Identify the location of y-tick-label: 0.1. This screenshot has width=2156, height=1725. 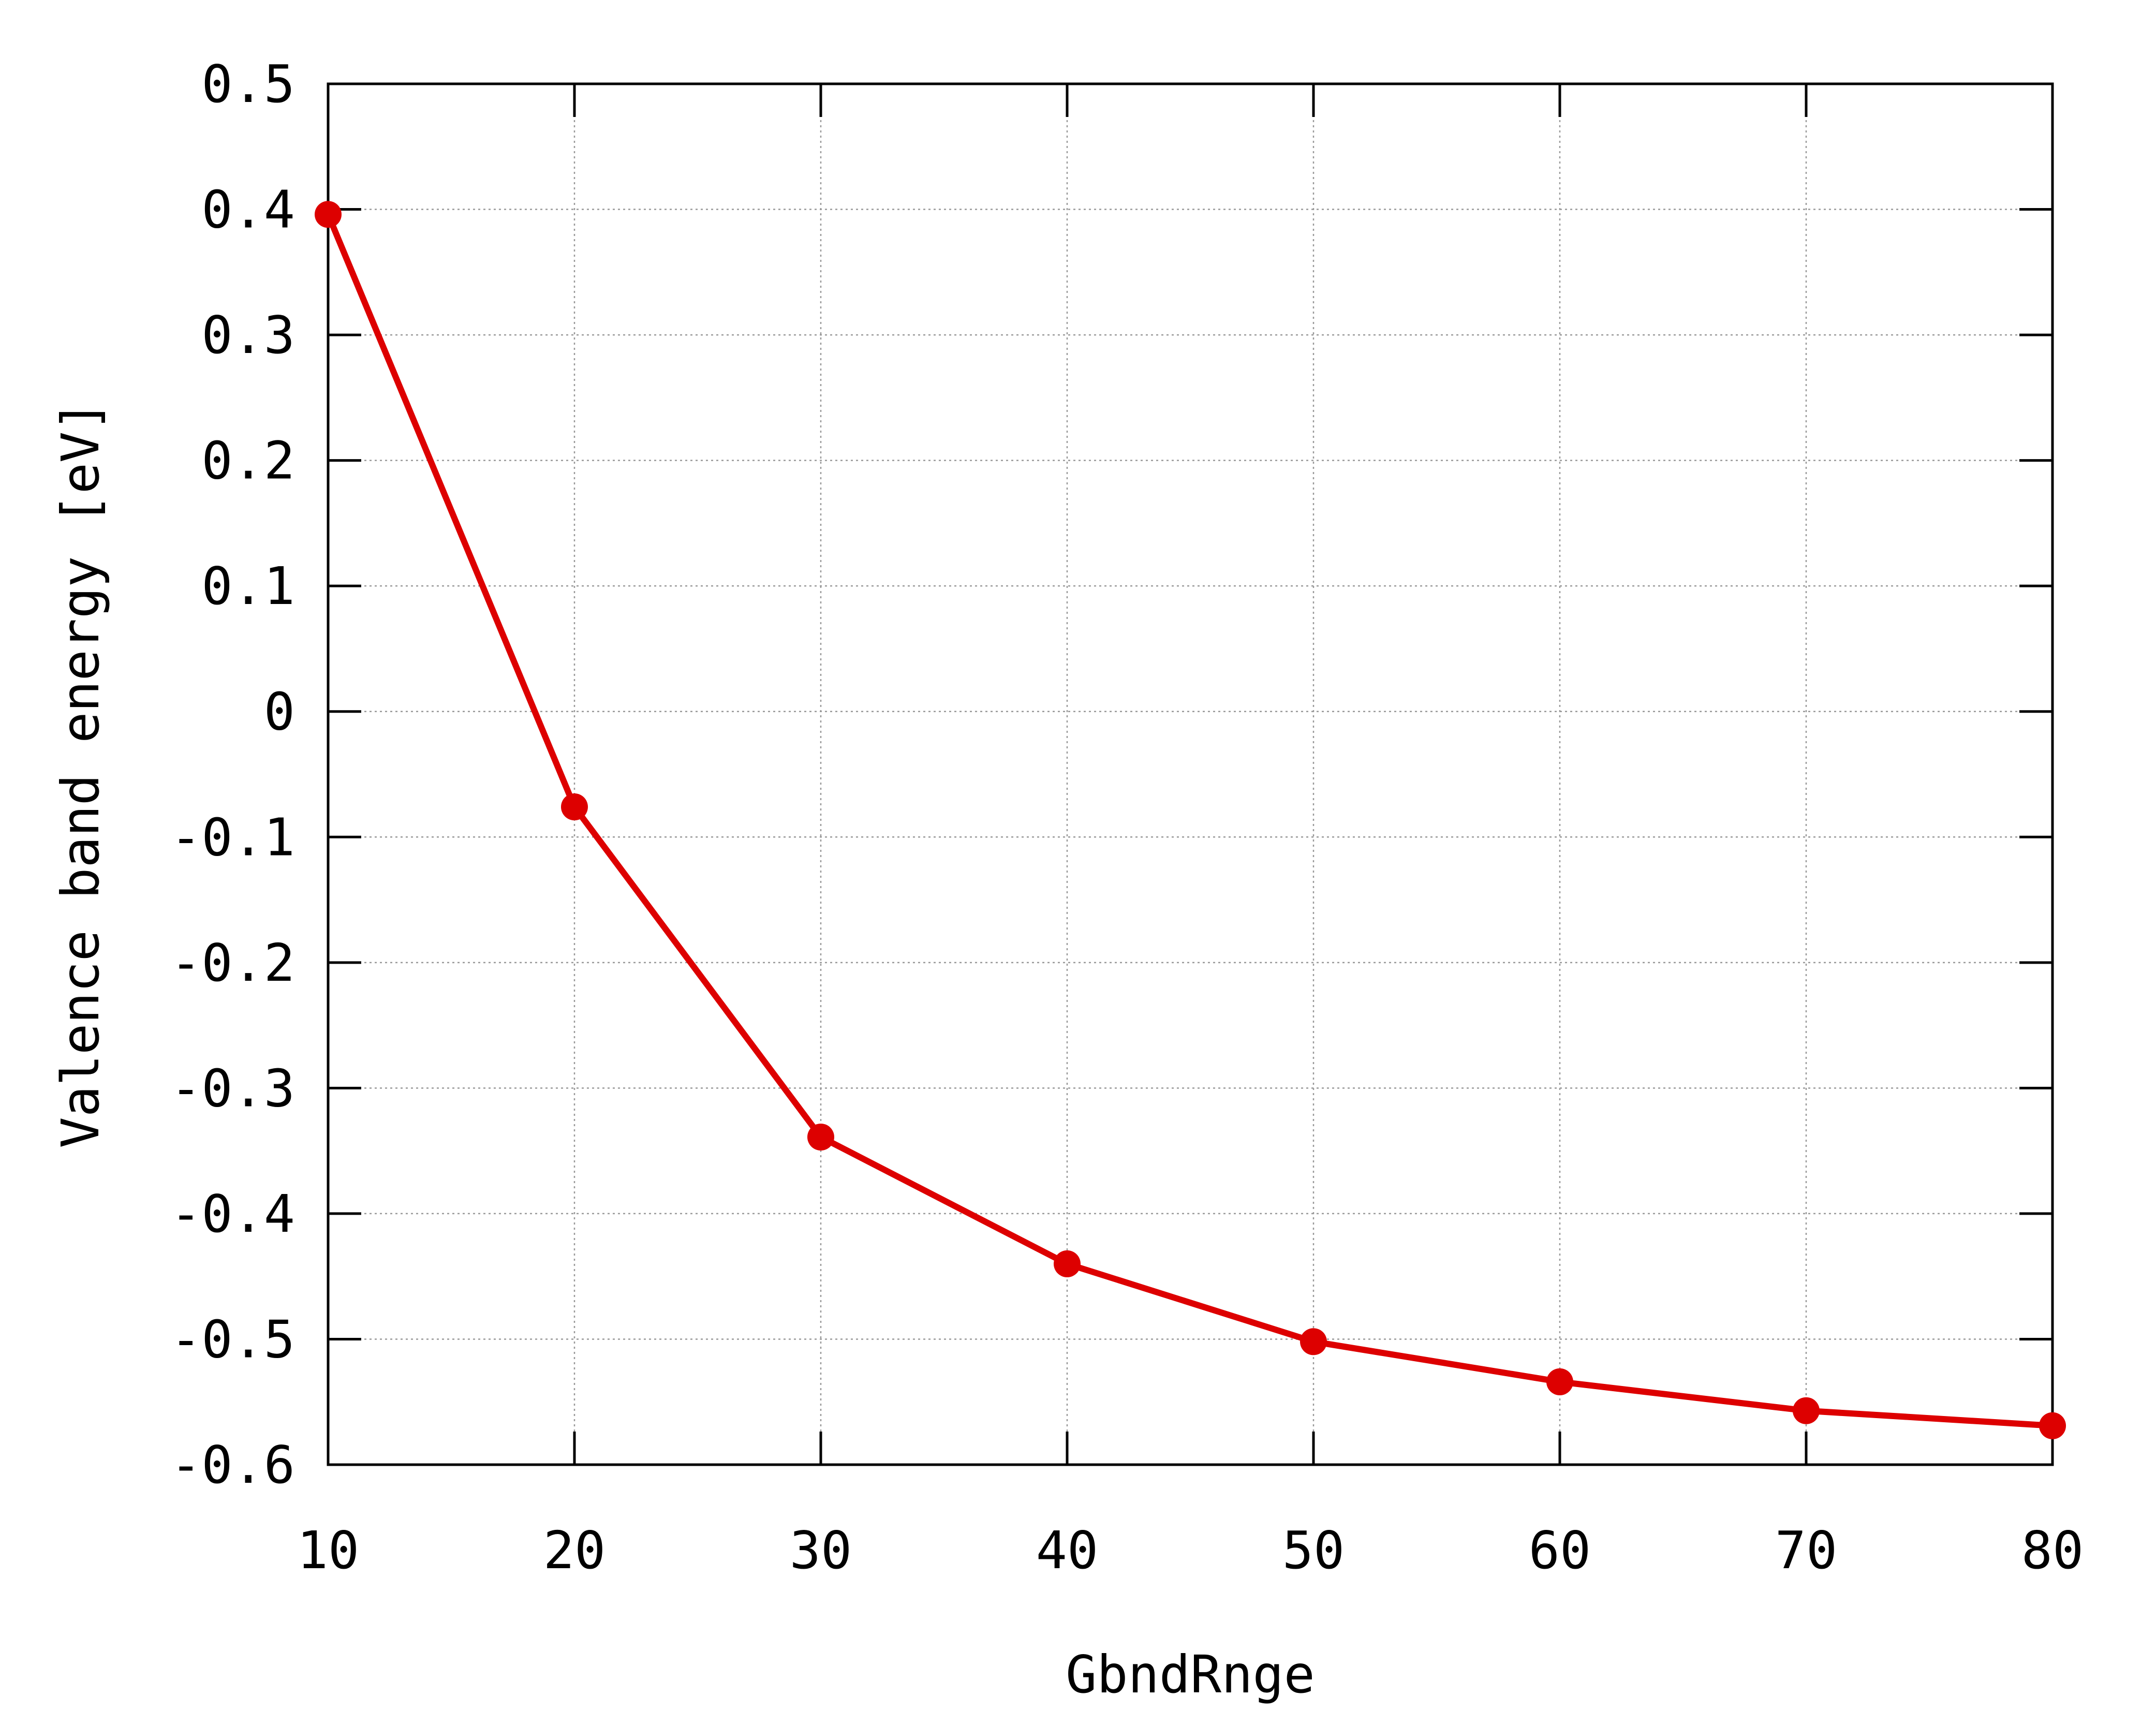
(248, 586).